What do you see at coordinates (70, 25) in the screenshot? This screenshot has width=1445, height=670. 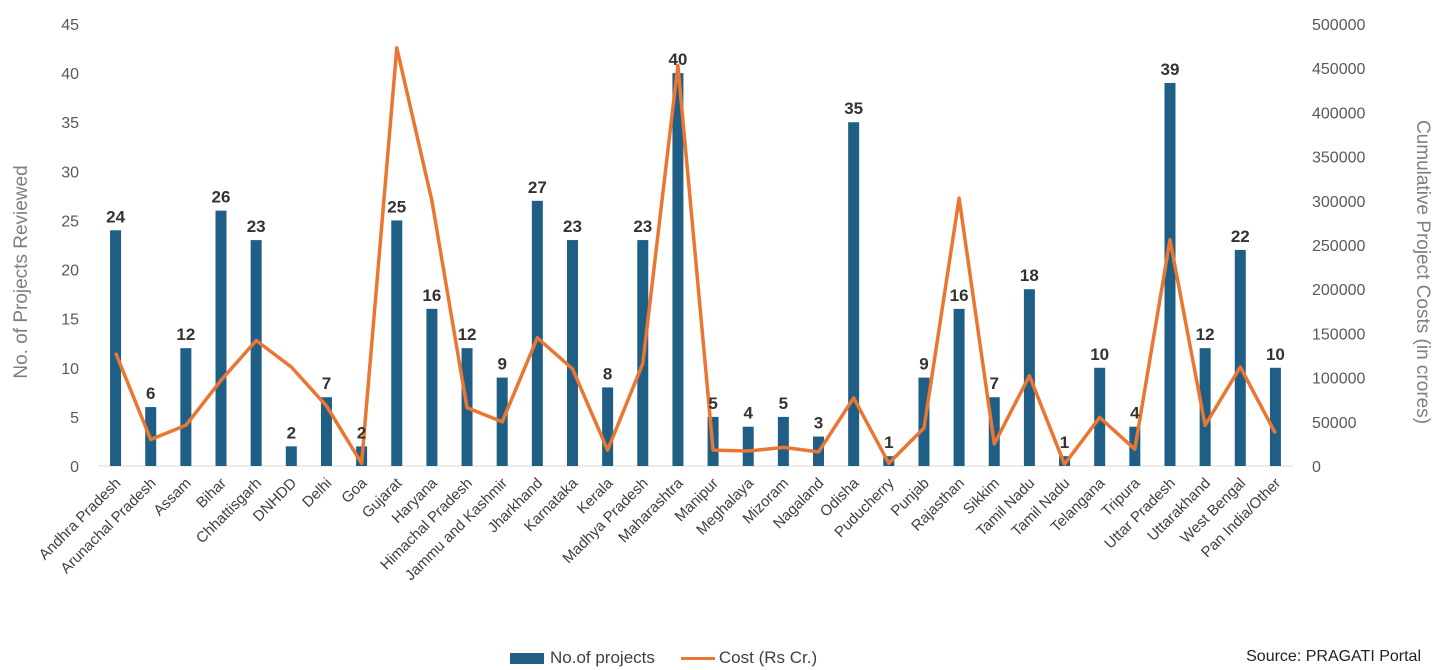 I see `left-tick-label-9: 45` at bounding box center [70, 25].